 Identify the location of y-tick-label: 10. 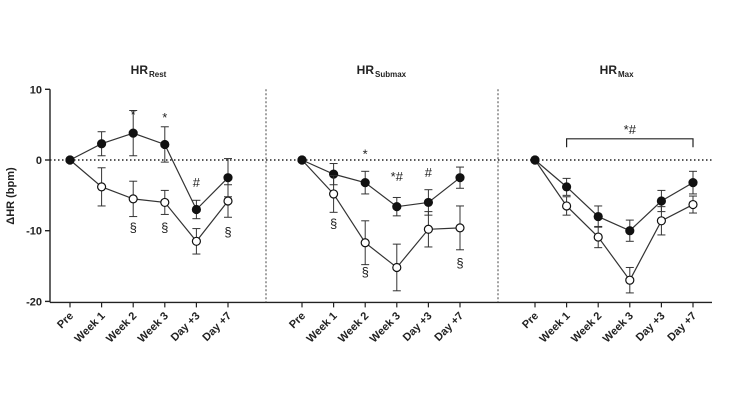
(36, 90).